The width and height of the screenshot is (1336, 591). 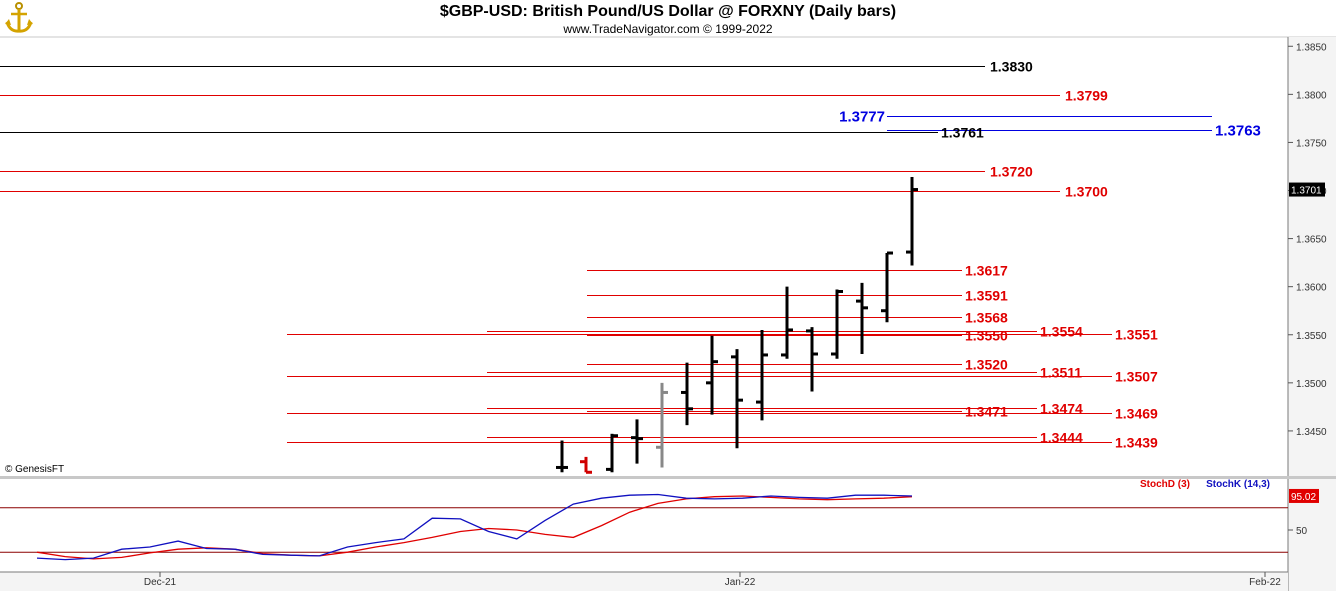 I want to click on price-tick-label: 1.3550, so click(x=1311, y=336).